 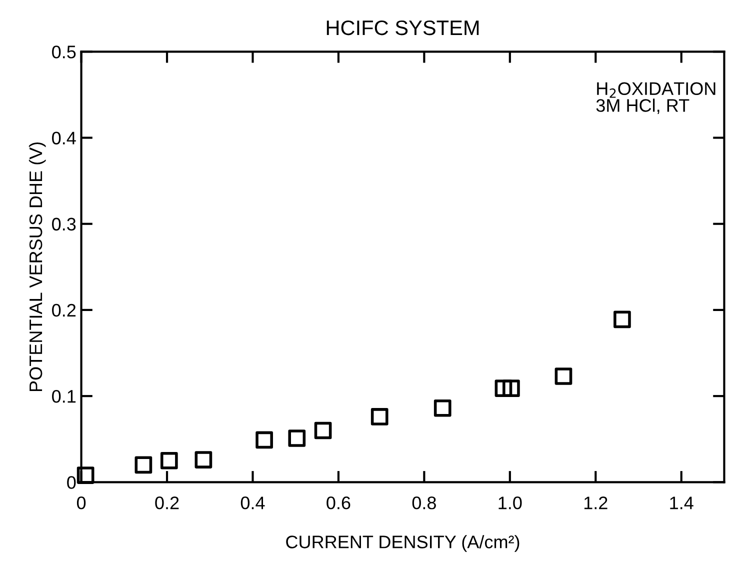 What do you see at coordinates (81, 503) in the screenshot?
I see `x-tick-label: 0` at bounding box center [81, 503].